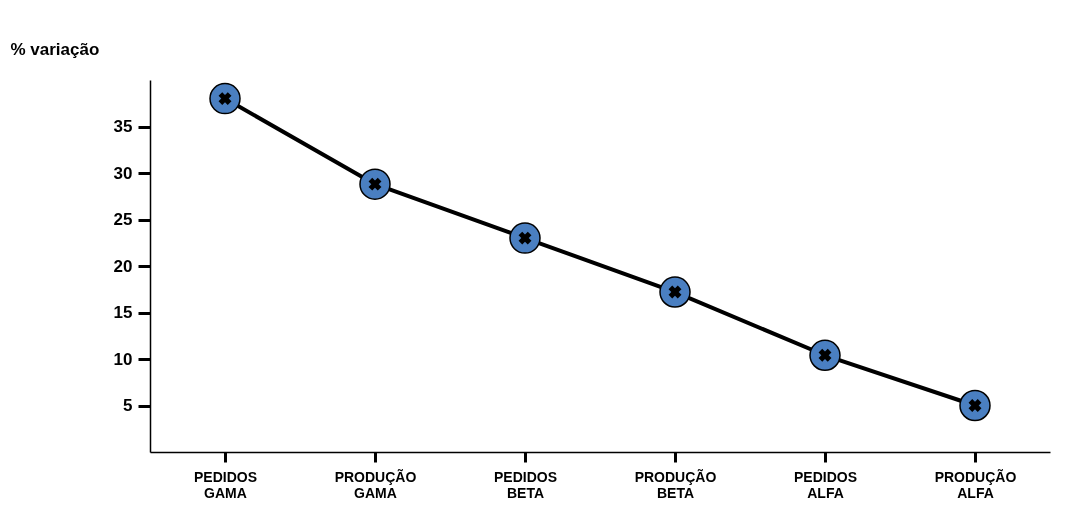  I want to click on y-tick-label: 35, so click(123, 126).